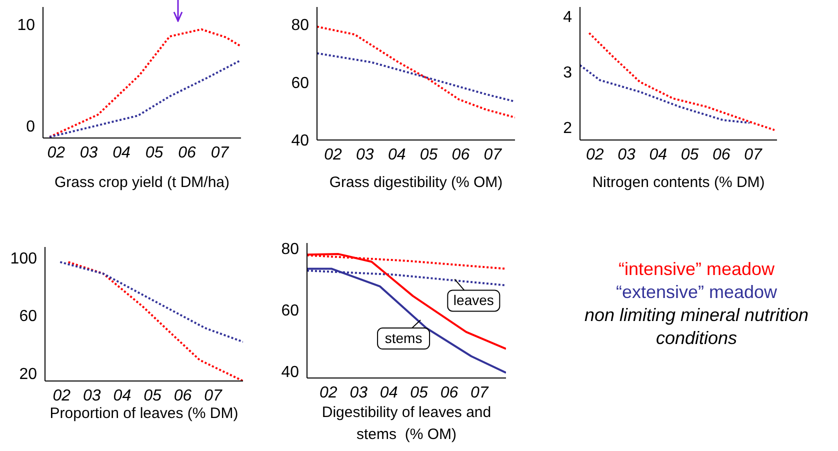 The width and height of the screenshot is (838, 451). I want to click on y-tick-label: 20, so click(28, 375).